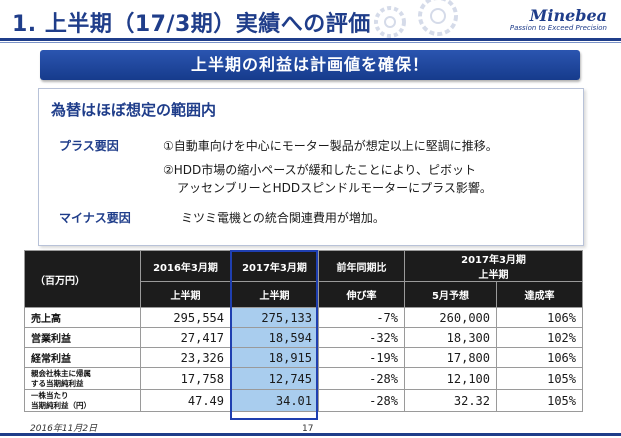  I want to click on cell-forecast: 18,300, so click(450, 337).